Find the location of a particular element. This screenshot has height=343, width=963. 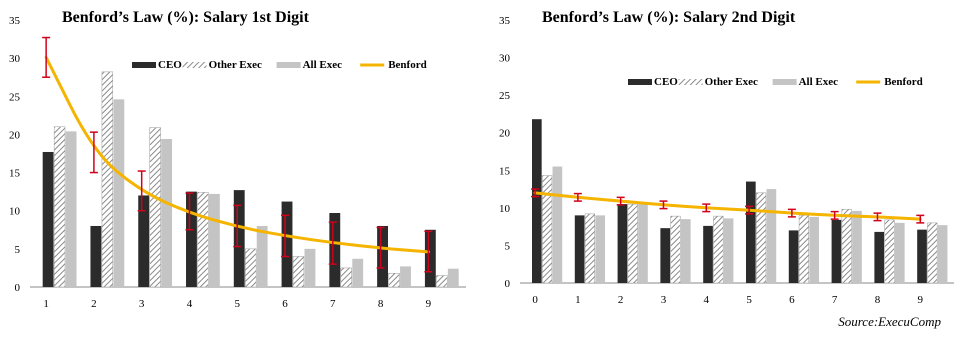

chart-title: Benford’s Law (%): Salary 2nd Digit is located at coordinates (669, 17).